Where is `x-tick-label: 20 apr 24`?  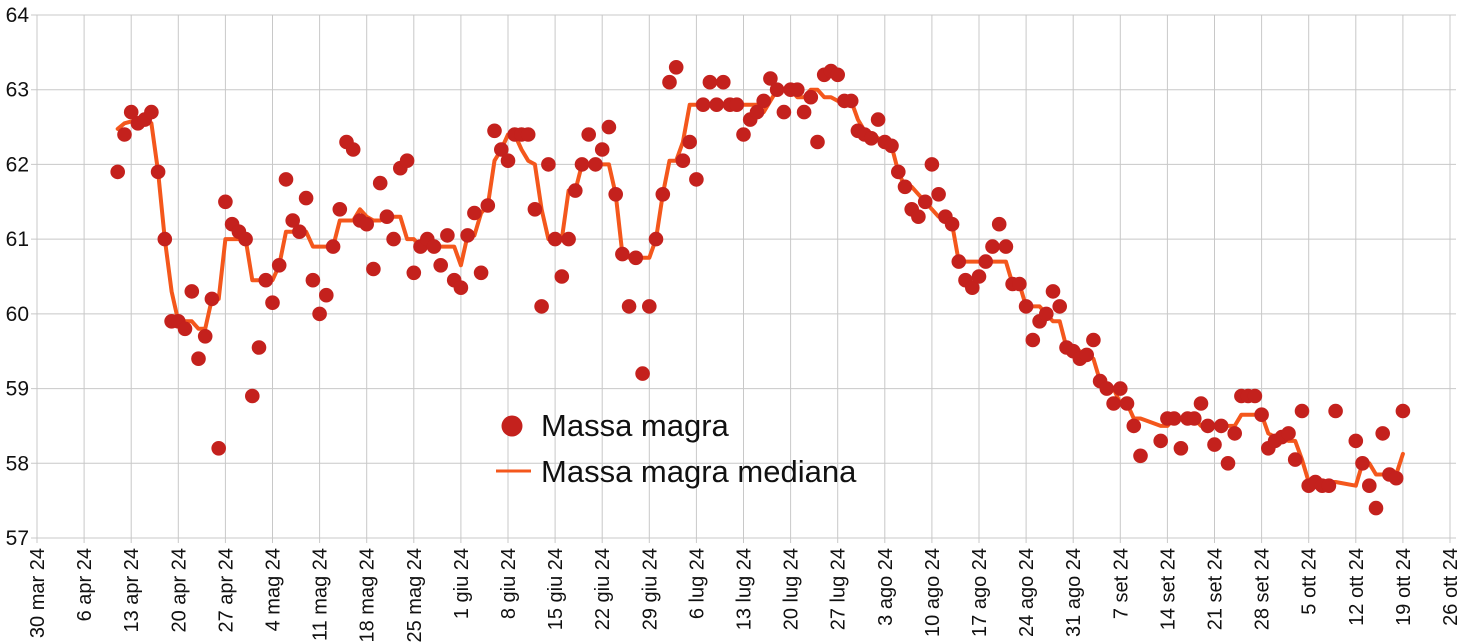
x-tick-label: 20 apr 24 is located at coordinates (179, 590).